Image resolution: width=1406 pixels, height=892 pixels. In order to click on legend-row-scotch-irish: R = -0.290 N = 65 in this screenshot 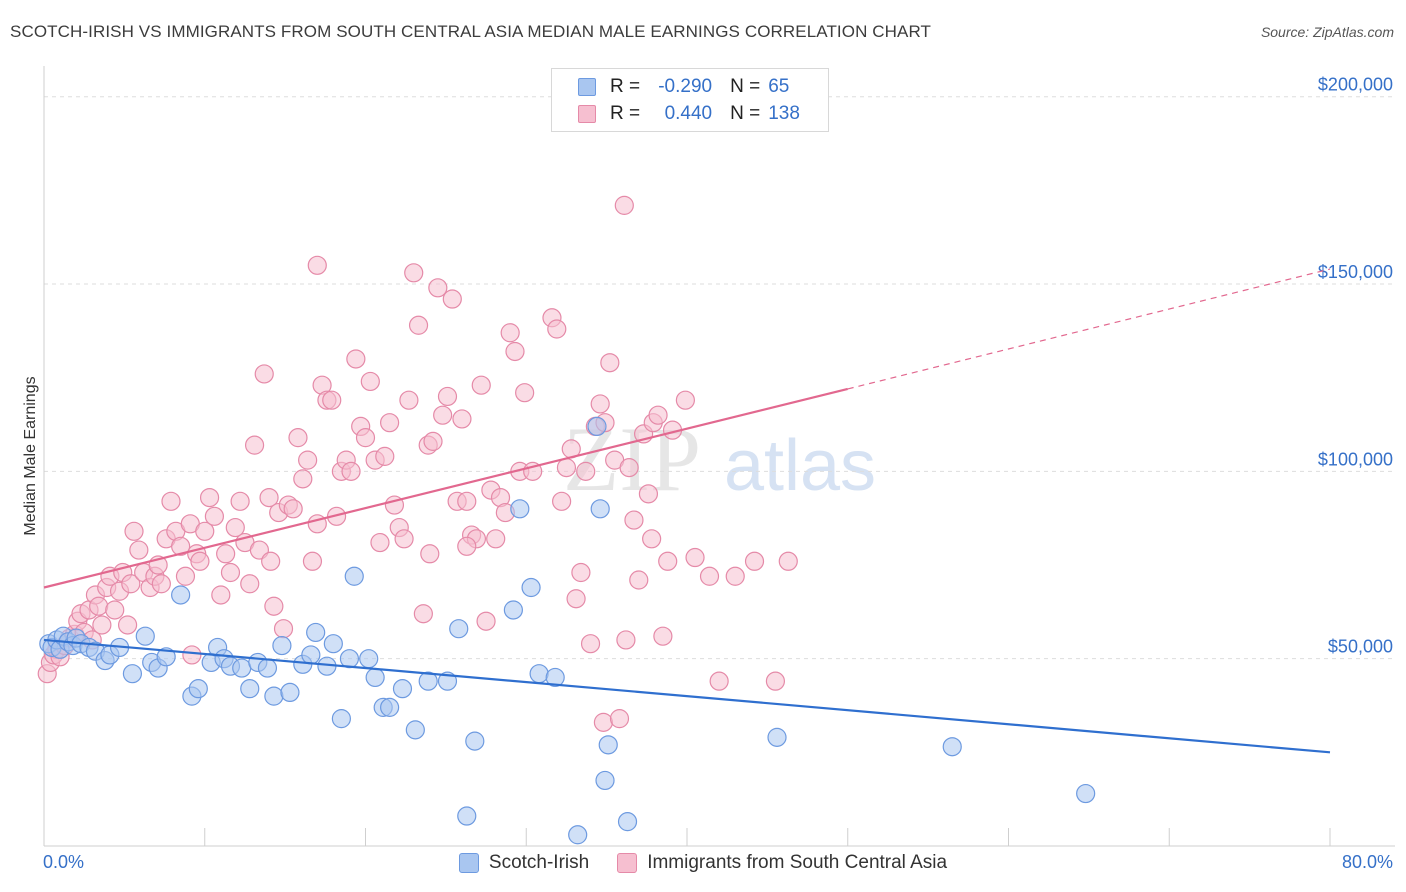, I will do `click(693, 87)`.